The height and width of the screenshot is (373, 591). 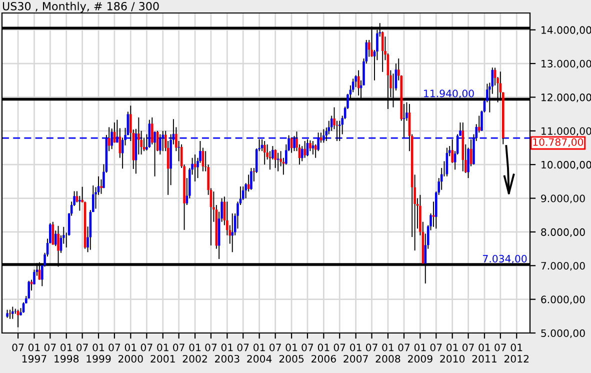 What do you see at coordinates (563, 333) in the screenshot?
I see `y-tick-label: 5.000,00` at bounding box center [563, 333].